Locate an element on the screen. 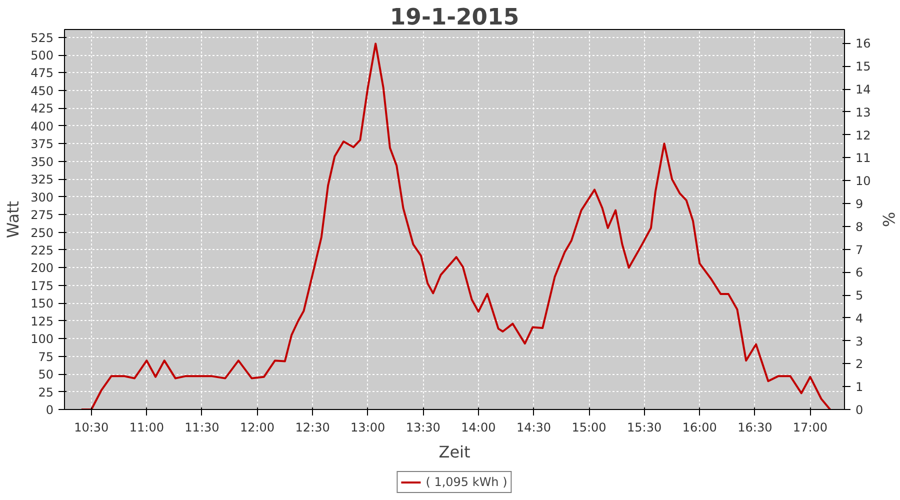 This screenshot has width=900, height=500. y-tick-label: 50 is located at coordinates (46, 375).